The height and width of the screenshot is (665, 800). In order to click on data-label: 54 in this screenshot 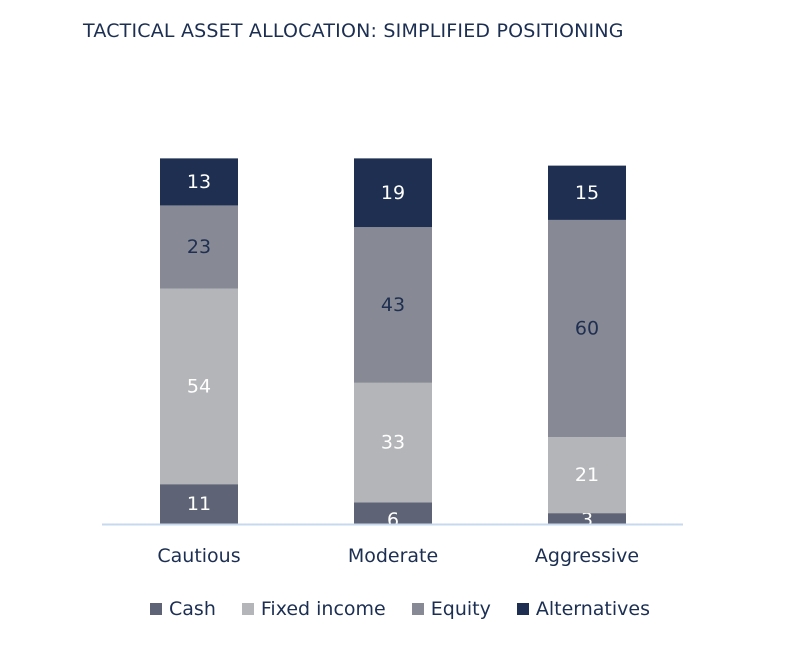, I will do `click(199, 386)`.